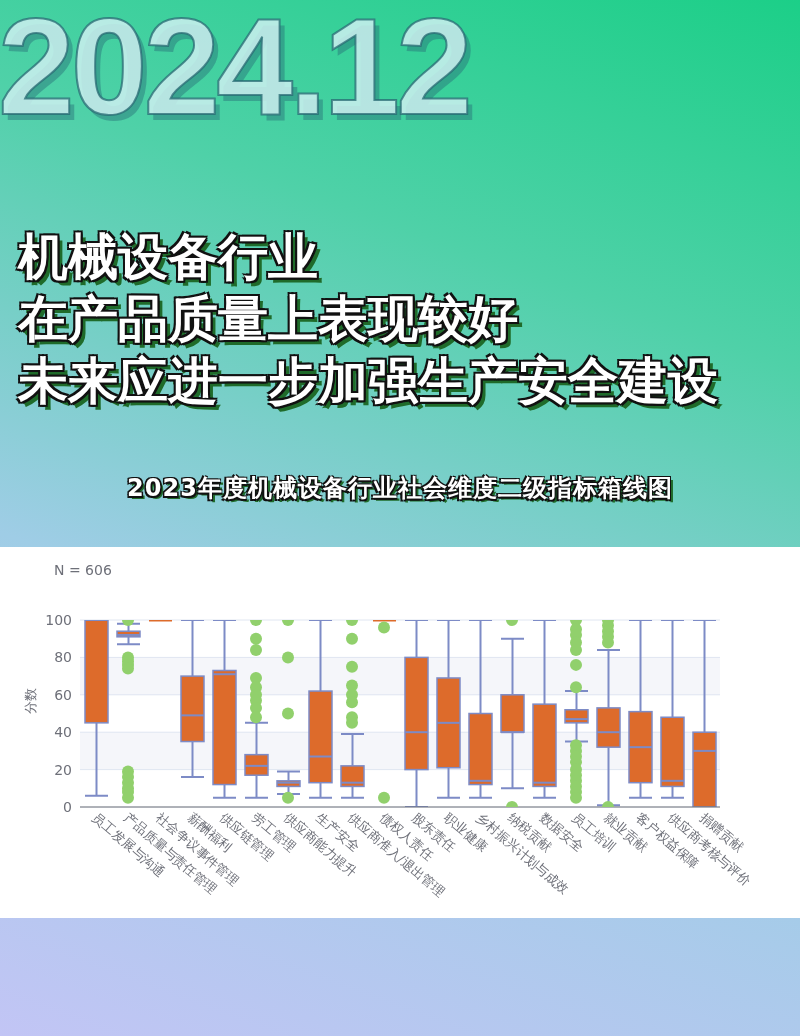 This screenshot has width=800, height=1036. What do you see at coordinates (30, 700) in the screenshot?
I see `y-axis-title: 分数` at bounding box center [30, 700].